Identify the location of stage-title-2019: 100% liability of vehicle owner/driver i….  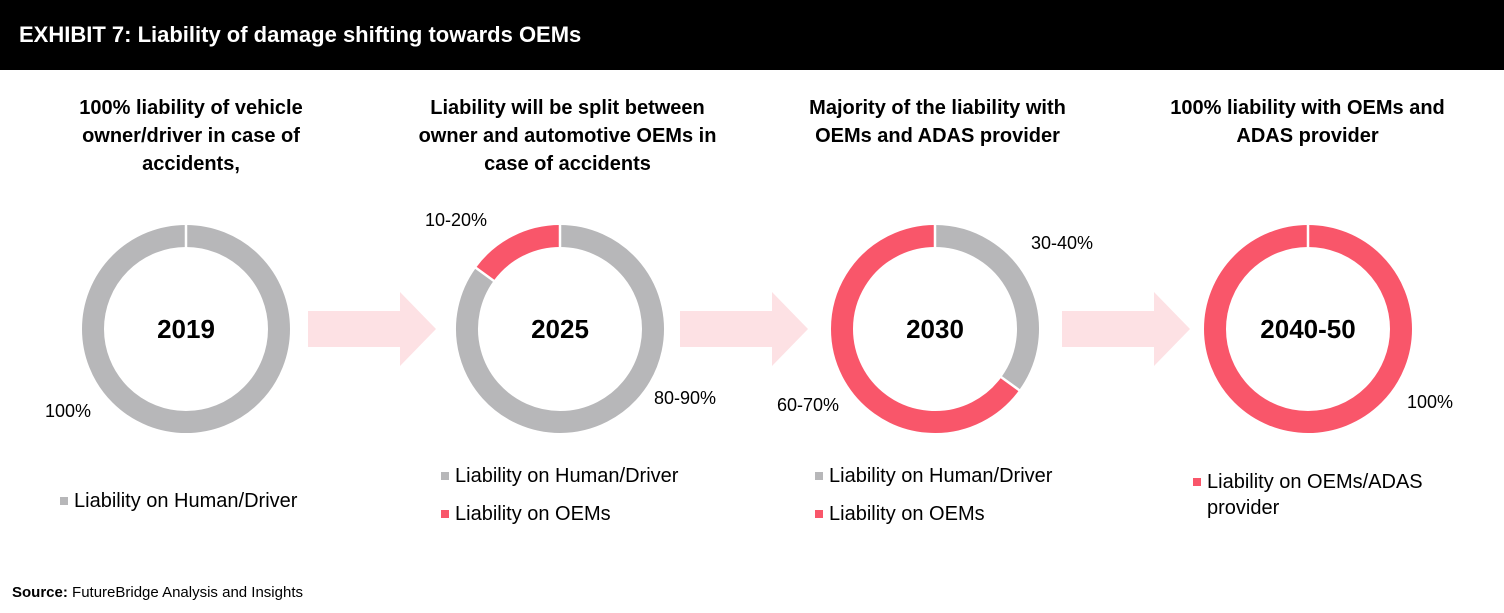
(191, 136).